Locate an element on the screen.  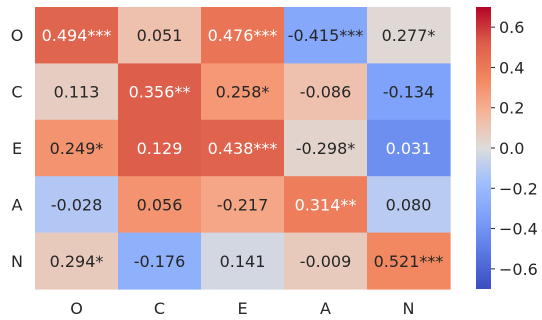
x-tick-label: C is located at coordinates (159, 308).